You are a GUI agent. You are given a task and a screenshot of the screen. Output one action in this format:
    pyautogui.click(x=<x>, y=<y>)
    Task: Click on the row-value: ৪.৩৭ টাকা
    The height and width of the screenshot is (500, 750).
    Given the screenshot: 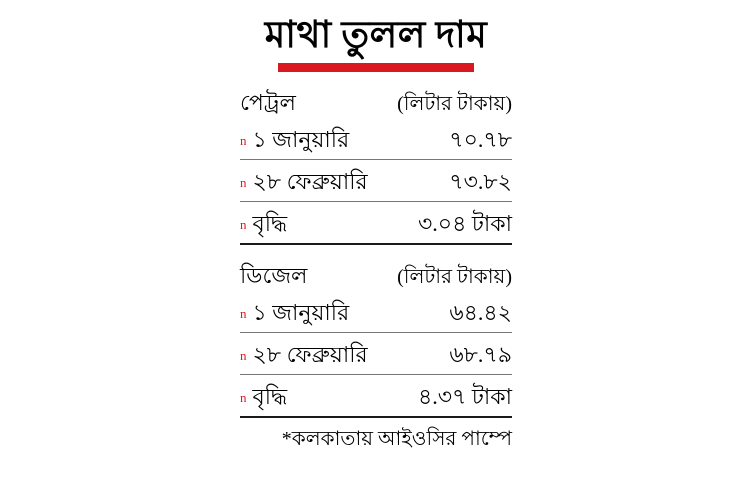 What is the action you would take?
    pyautogui.click(x=464, y=396)
    